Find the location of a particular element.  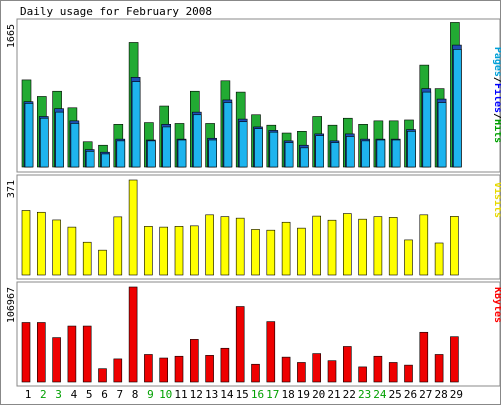

legend-sep-2: / is located at coordinates (496, 116).